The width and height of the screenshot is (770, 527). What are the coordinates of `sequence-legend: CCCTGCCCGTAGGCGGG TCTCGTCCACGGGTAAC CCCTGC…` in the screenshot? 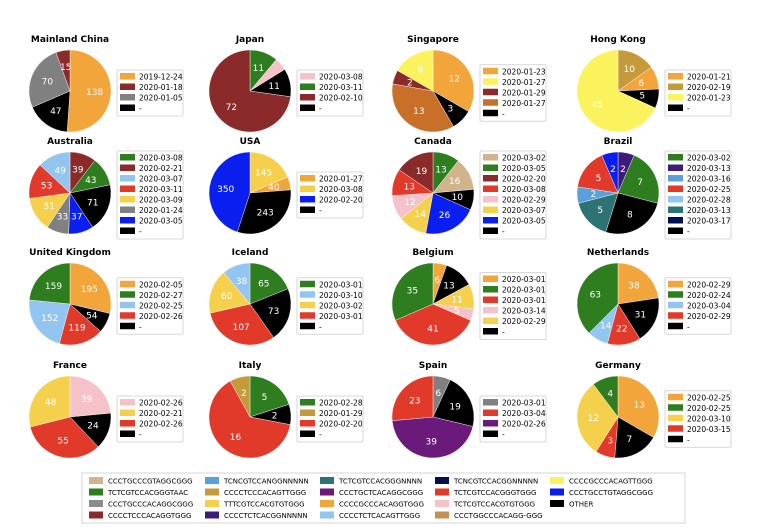 It's located at (383, 498).